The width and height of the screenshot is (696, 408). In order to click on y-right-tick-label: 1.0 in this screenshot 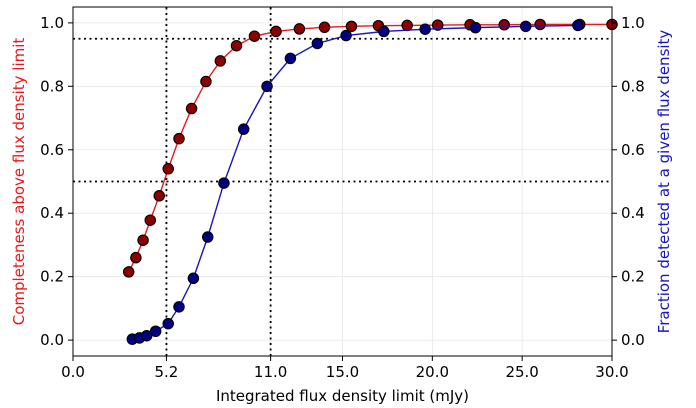, I will do `click(633, 23)`.